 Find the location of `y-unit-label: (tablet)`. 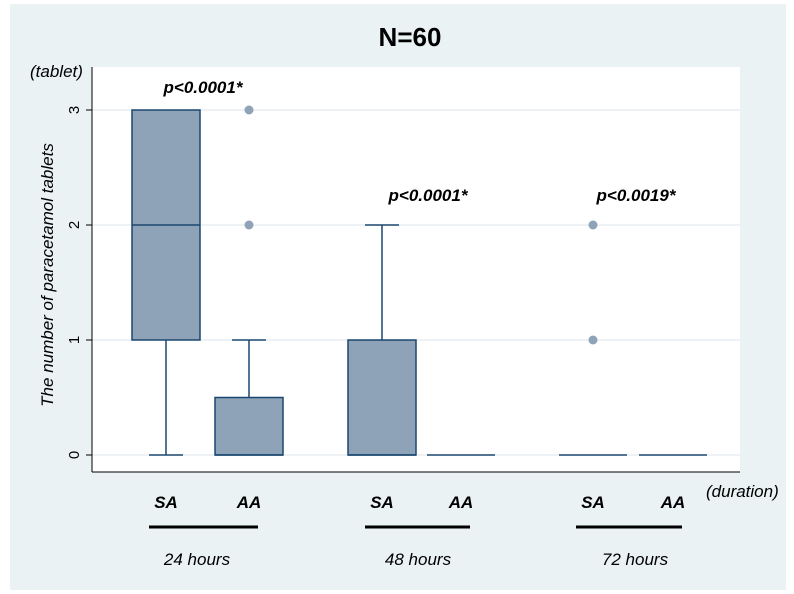

y-unit-label: (tablet) is located at coordinates (56, 71).